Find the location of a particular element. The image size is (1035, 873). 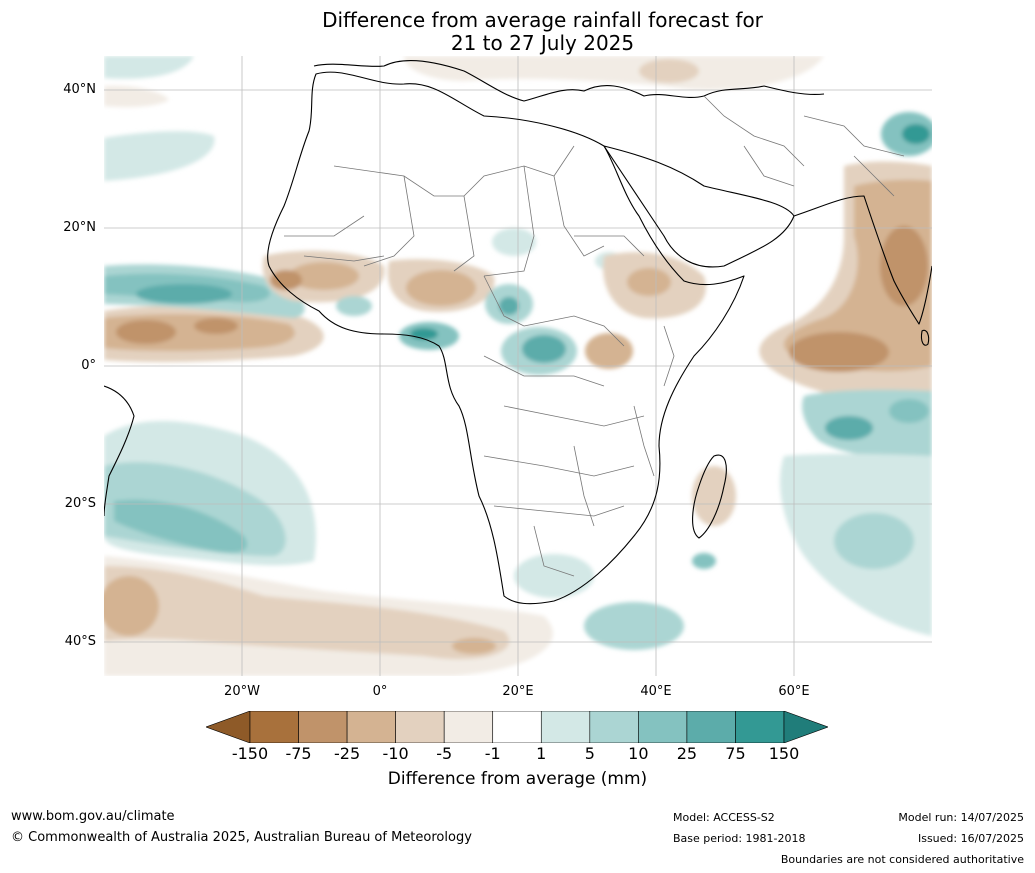

wet-core-congo is located at coordinates (544, 349).